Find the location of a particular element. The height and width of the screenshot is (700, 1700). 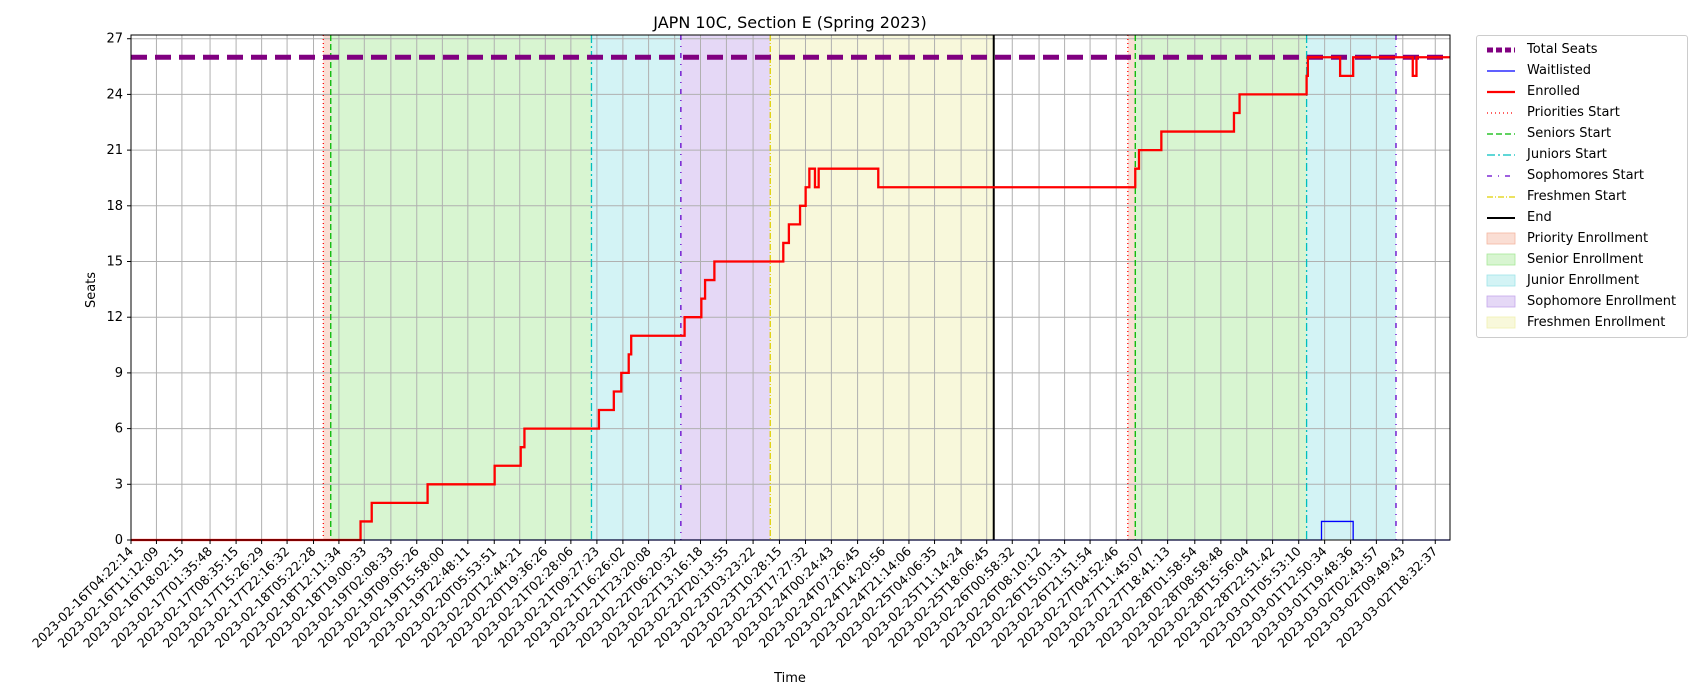

legend-item: Freshmen Start is located at coordinates (1582, 196).